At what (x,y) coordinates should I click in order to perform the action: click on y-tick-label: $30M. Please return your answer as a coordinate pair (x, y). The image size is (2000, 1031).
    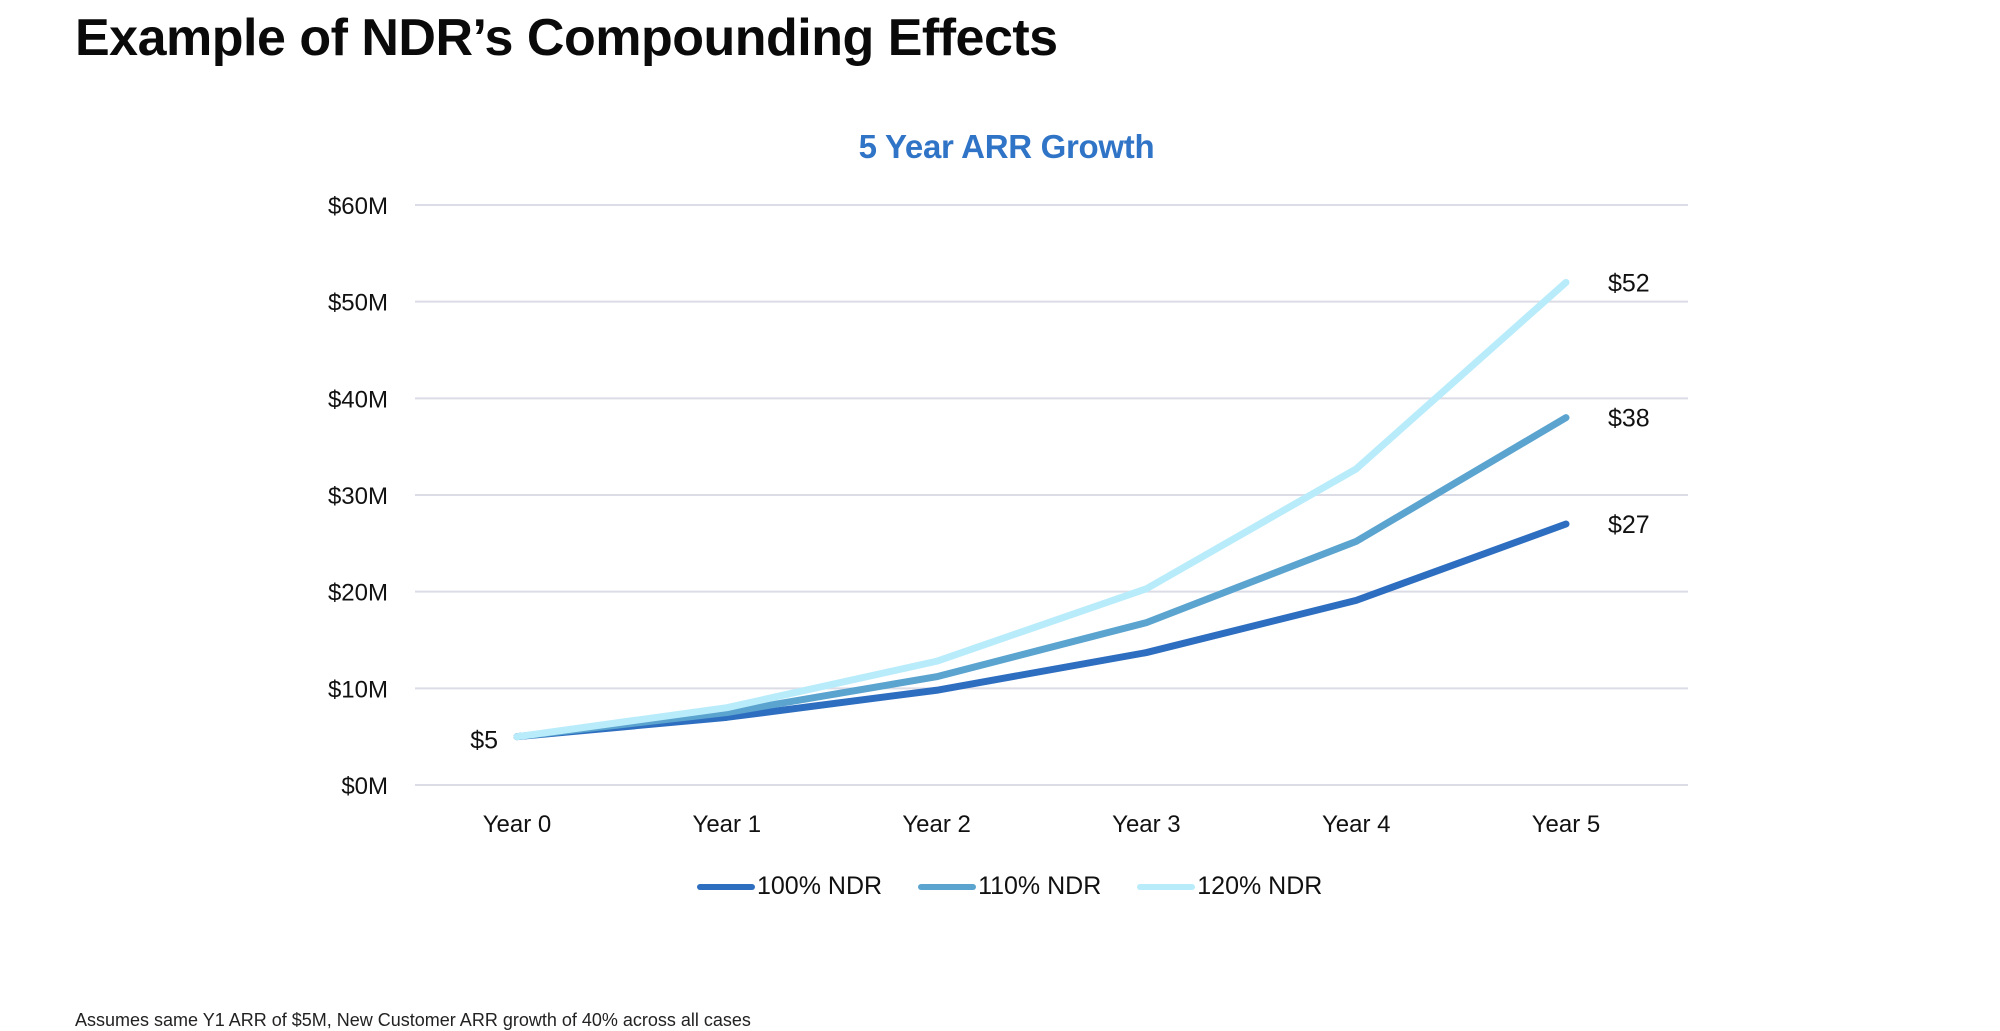
    Looking at the image, I should click on (358, 496).